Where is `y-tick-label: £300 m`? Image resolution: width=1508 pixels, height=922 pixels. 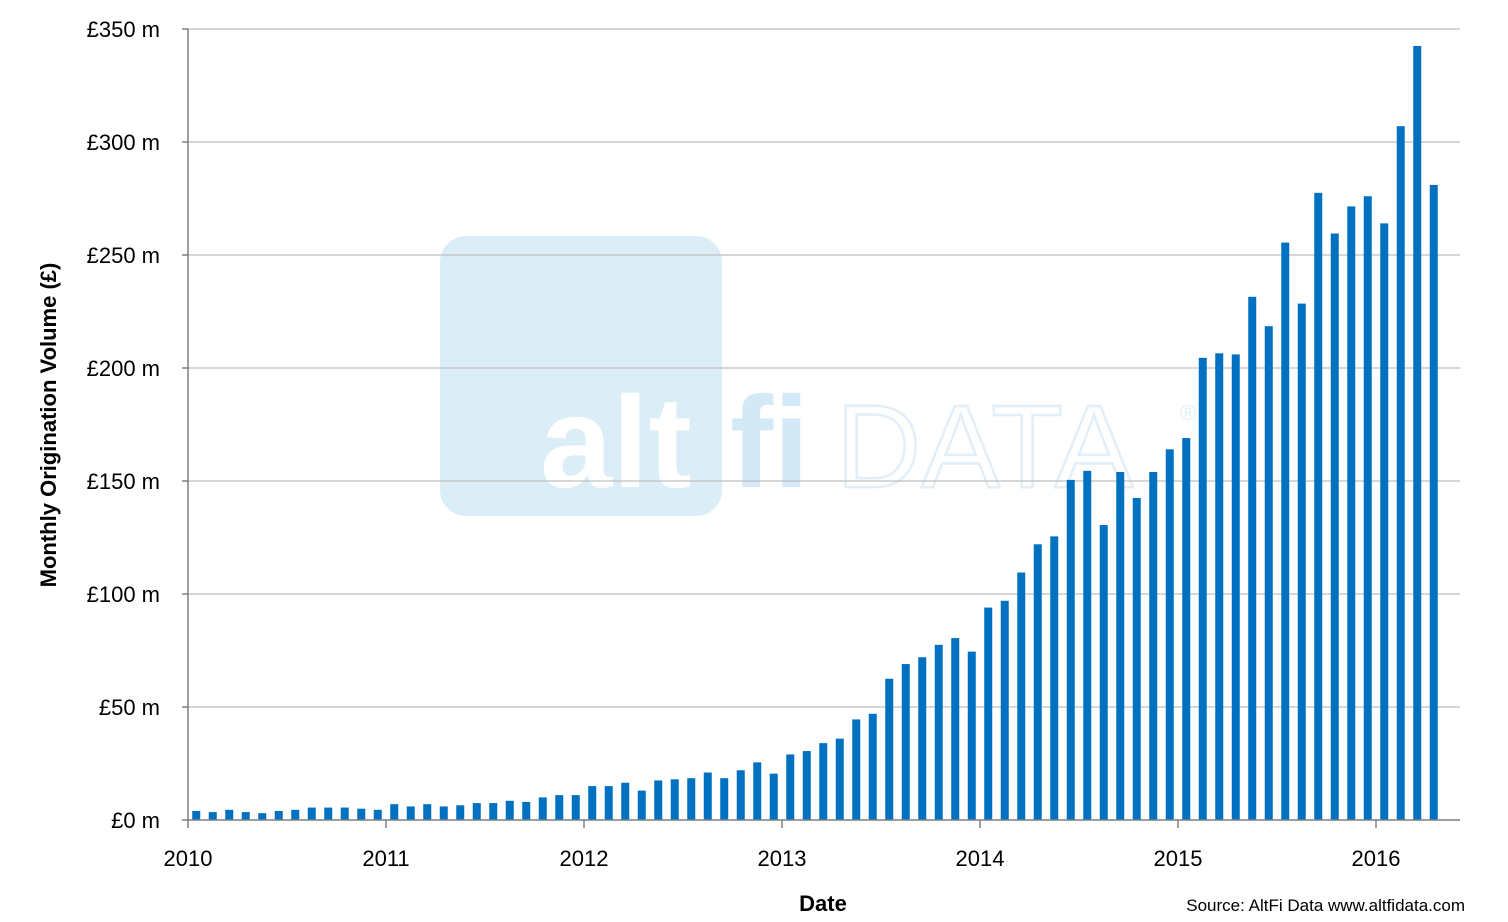 y-tick-label: £300 m is located at coordinates (123, 142).